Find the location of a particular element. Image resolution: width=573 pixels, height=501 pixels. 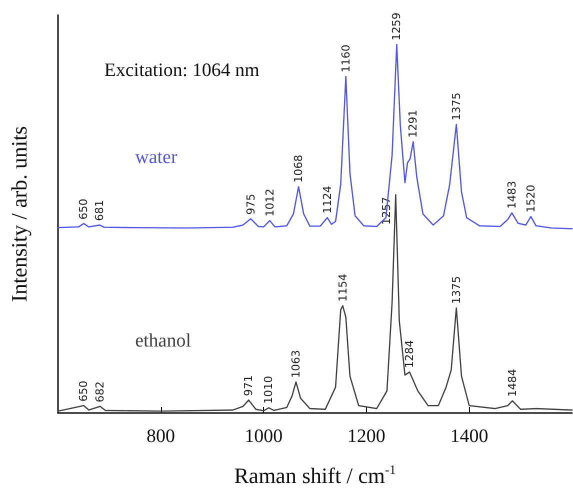

x-tick-label: 1400 is located at coordinates (469, 436).